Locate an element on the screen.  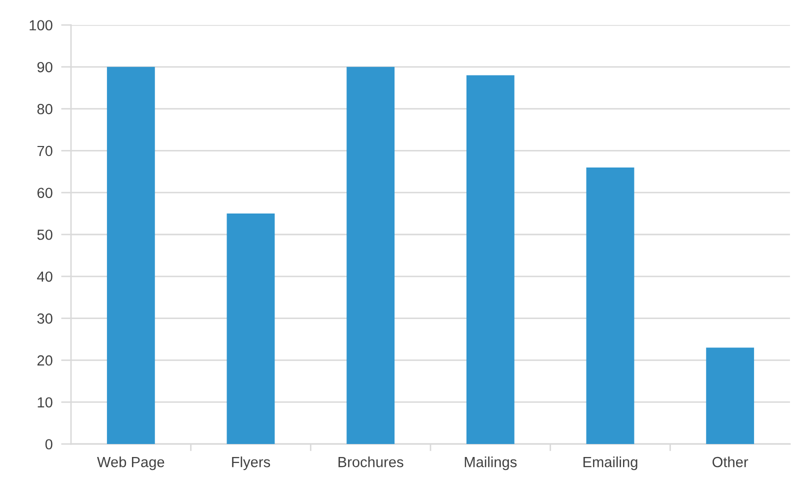
y-tick-label: 10 is located at coordinates (45, 402).